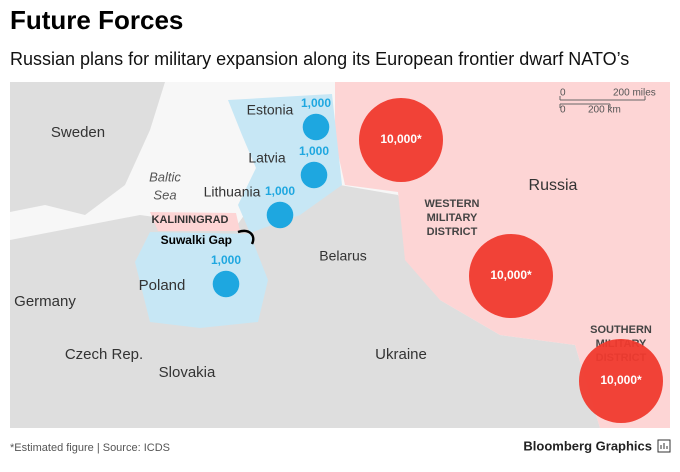 The width and height of the screenshot is (680, 472). Describe the element at coordinates (602, 102) in the screenshot. I see `scale-bar` at that location.